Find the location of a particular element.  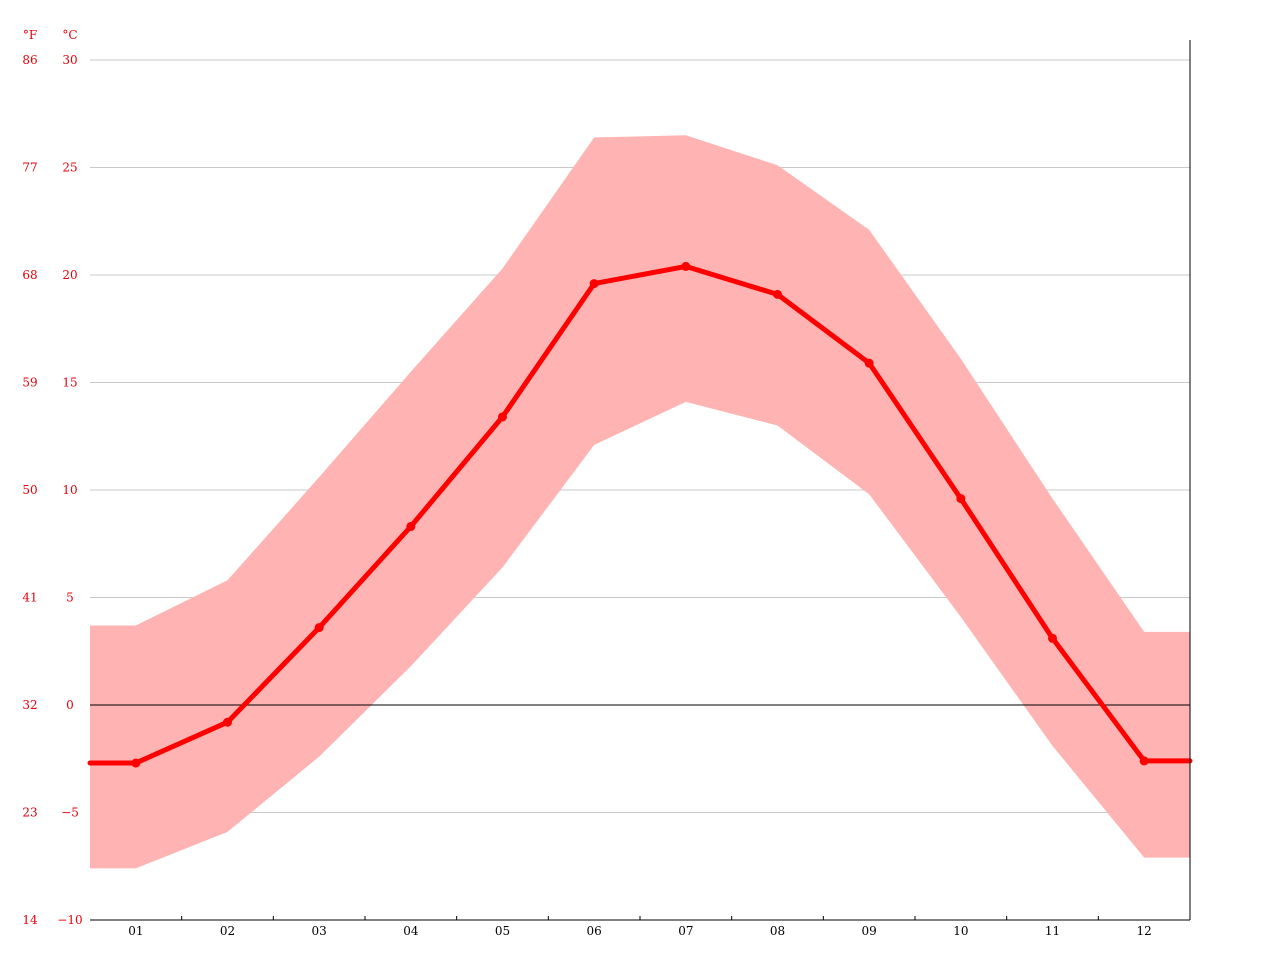

x-tick-label: 10 is located at coordinates (960, 931).